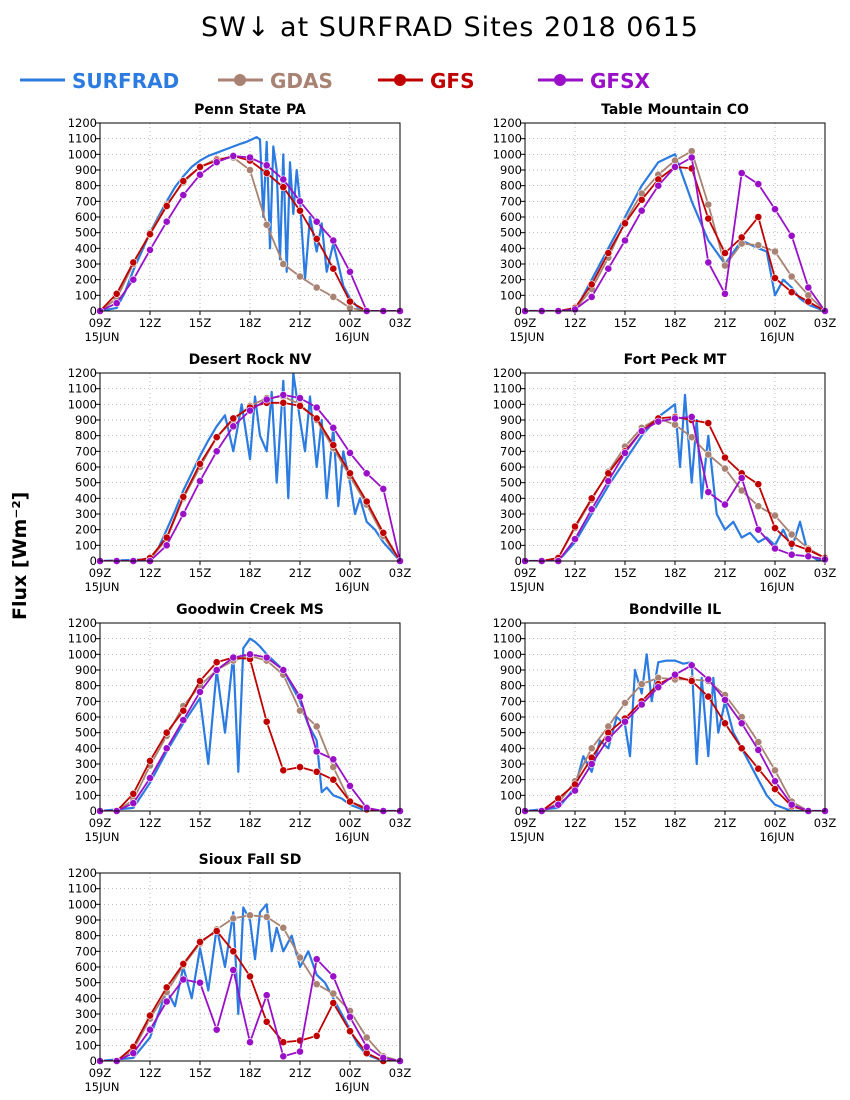  Describe the element at coordinates (86, 686) in the screenshot. I see `y-tick-label: 800` at that location.